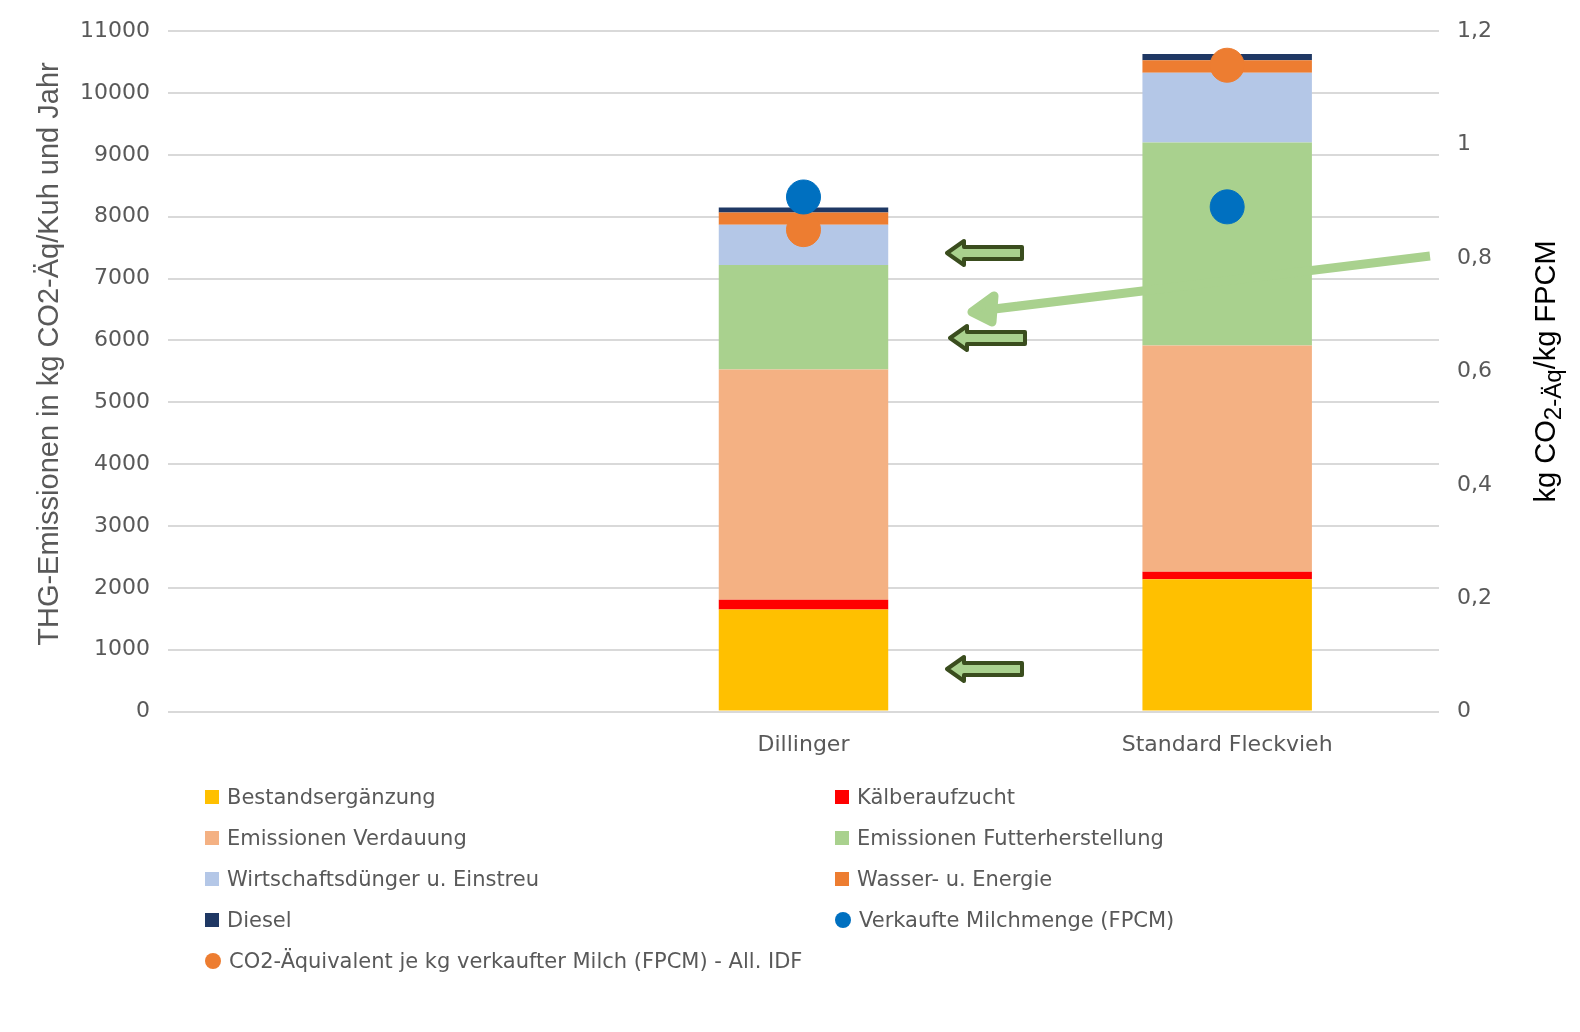  What do you see at coordinates (121, 339) in the screenshot?
I see `y-tick-label: 6000` at bounding box center [121, 339].